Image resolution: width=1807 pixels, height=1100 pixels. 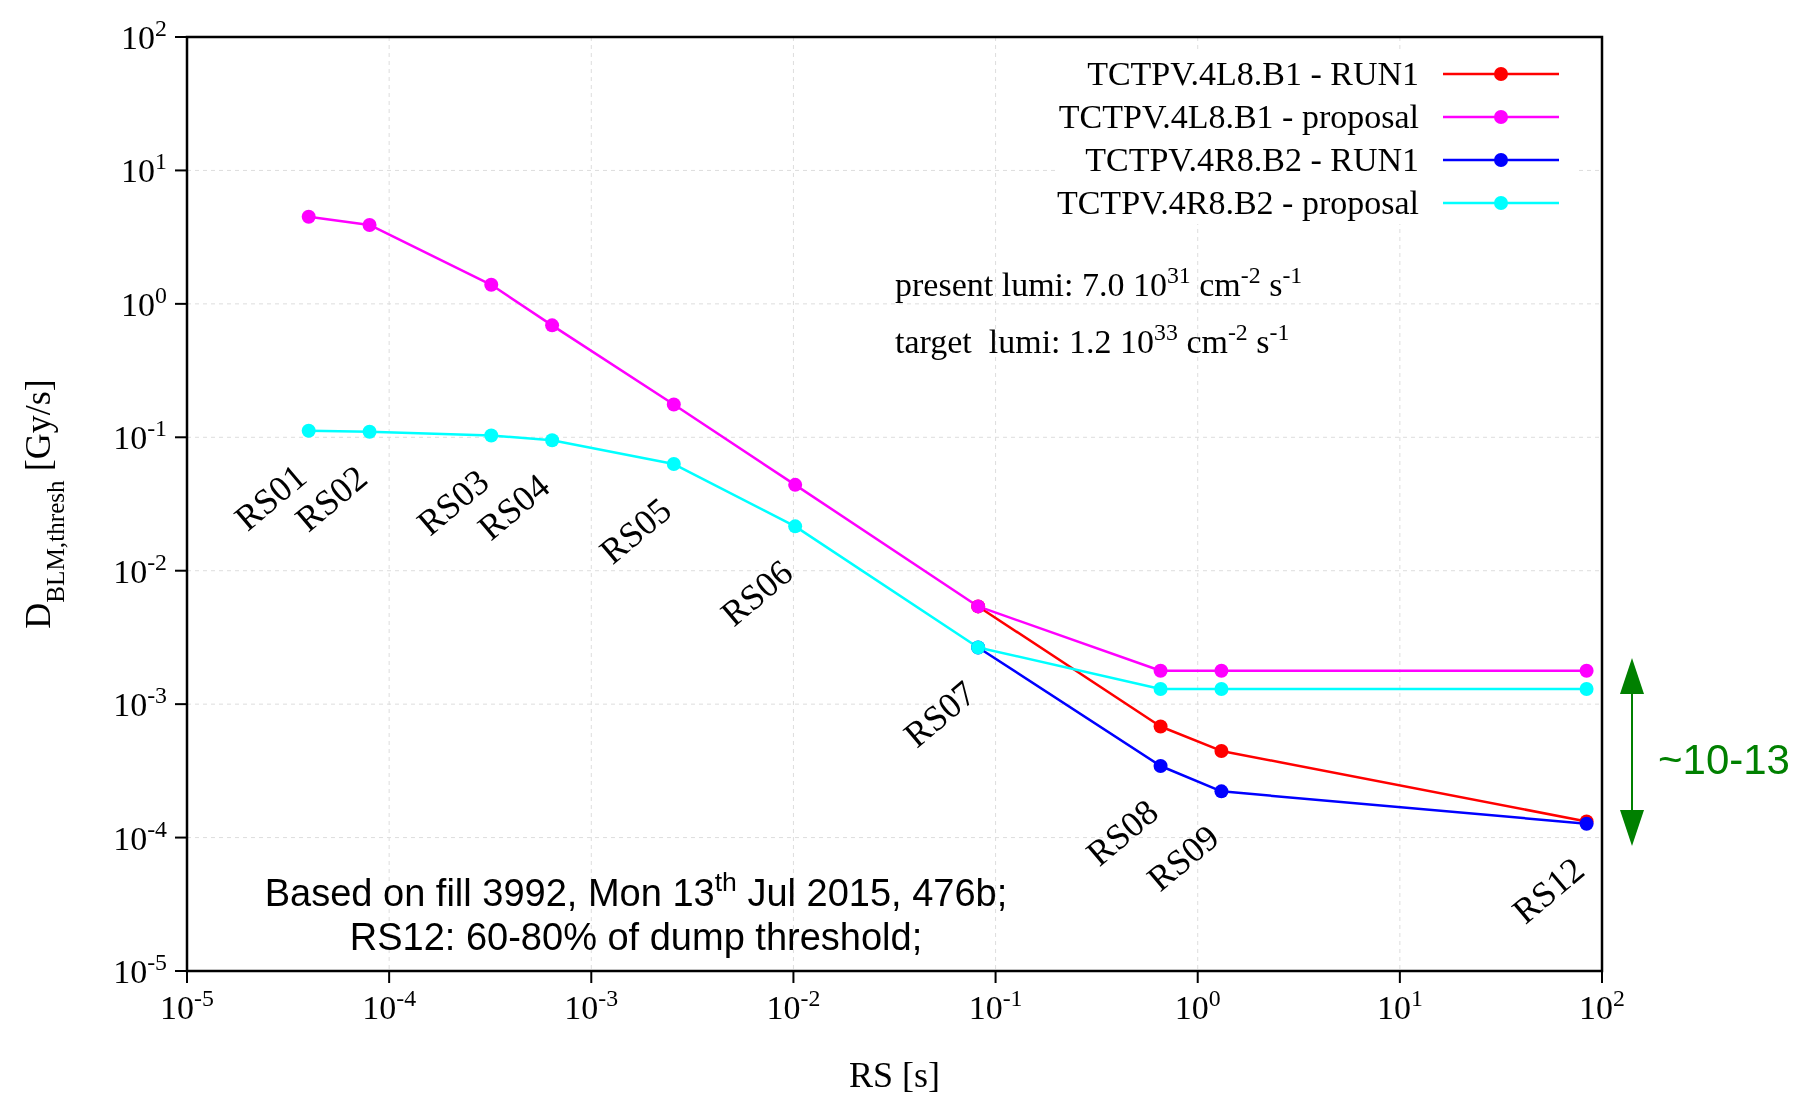 What do you see at coordinates (1399, 1005) in the screenshot?
I see `x-tick-label: 10$^{1}$` at bounding box center [1399, 1005].